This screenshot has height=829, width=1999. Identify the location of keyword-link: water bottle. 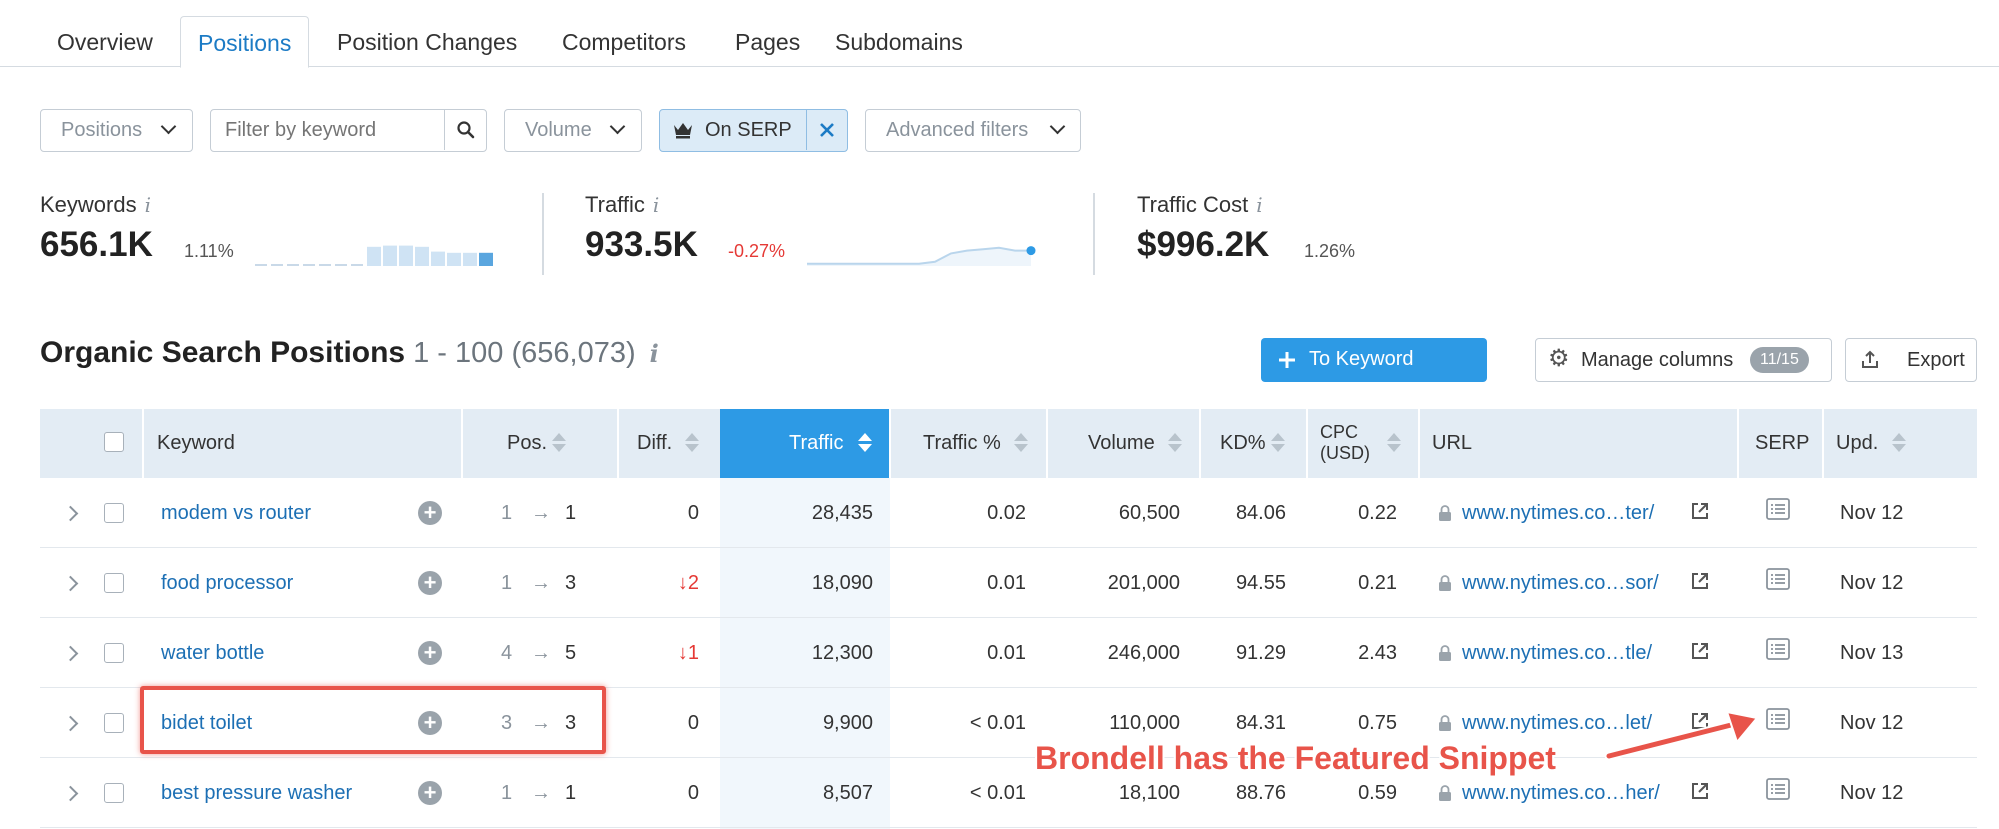
(213, 653).